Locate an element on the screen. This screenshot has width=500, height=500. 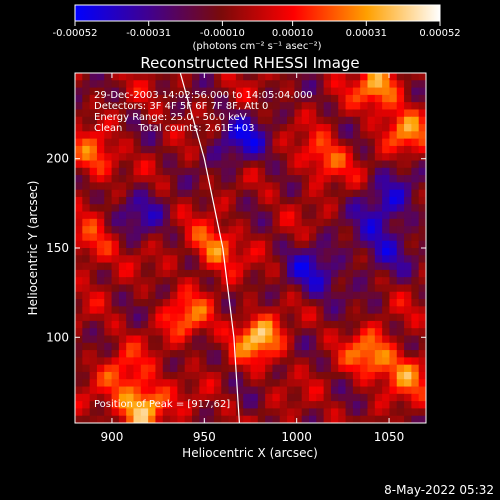
y-axis-label: Heliocentric Y (arcsec) is located at coordinates (33, 248).